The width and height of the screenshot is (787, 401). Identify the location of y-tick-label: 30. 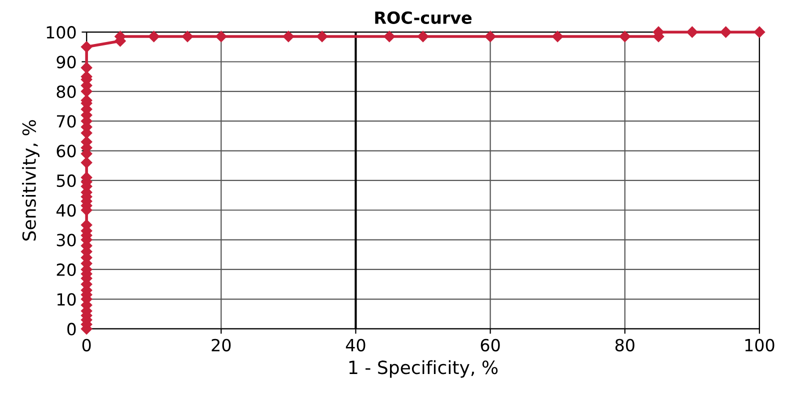
(66, 240).